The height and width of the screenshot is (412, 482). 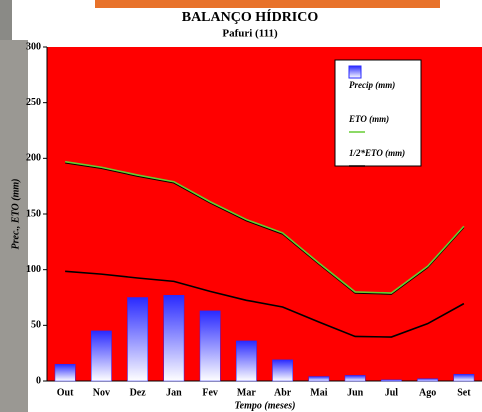 What do you see at coordinates (33, 158) in the screenshot?
I see `y-tick-label: 200` at bounding box center [33, 158].